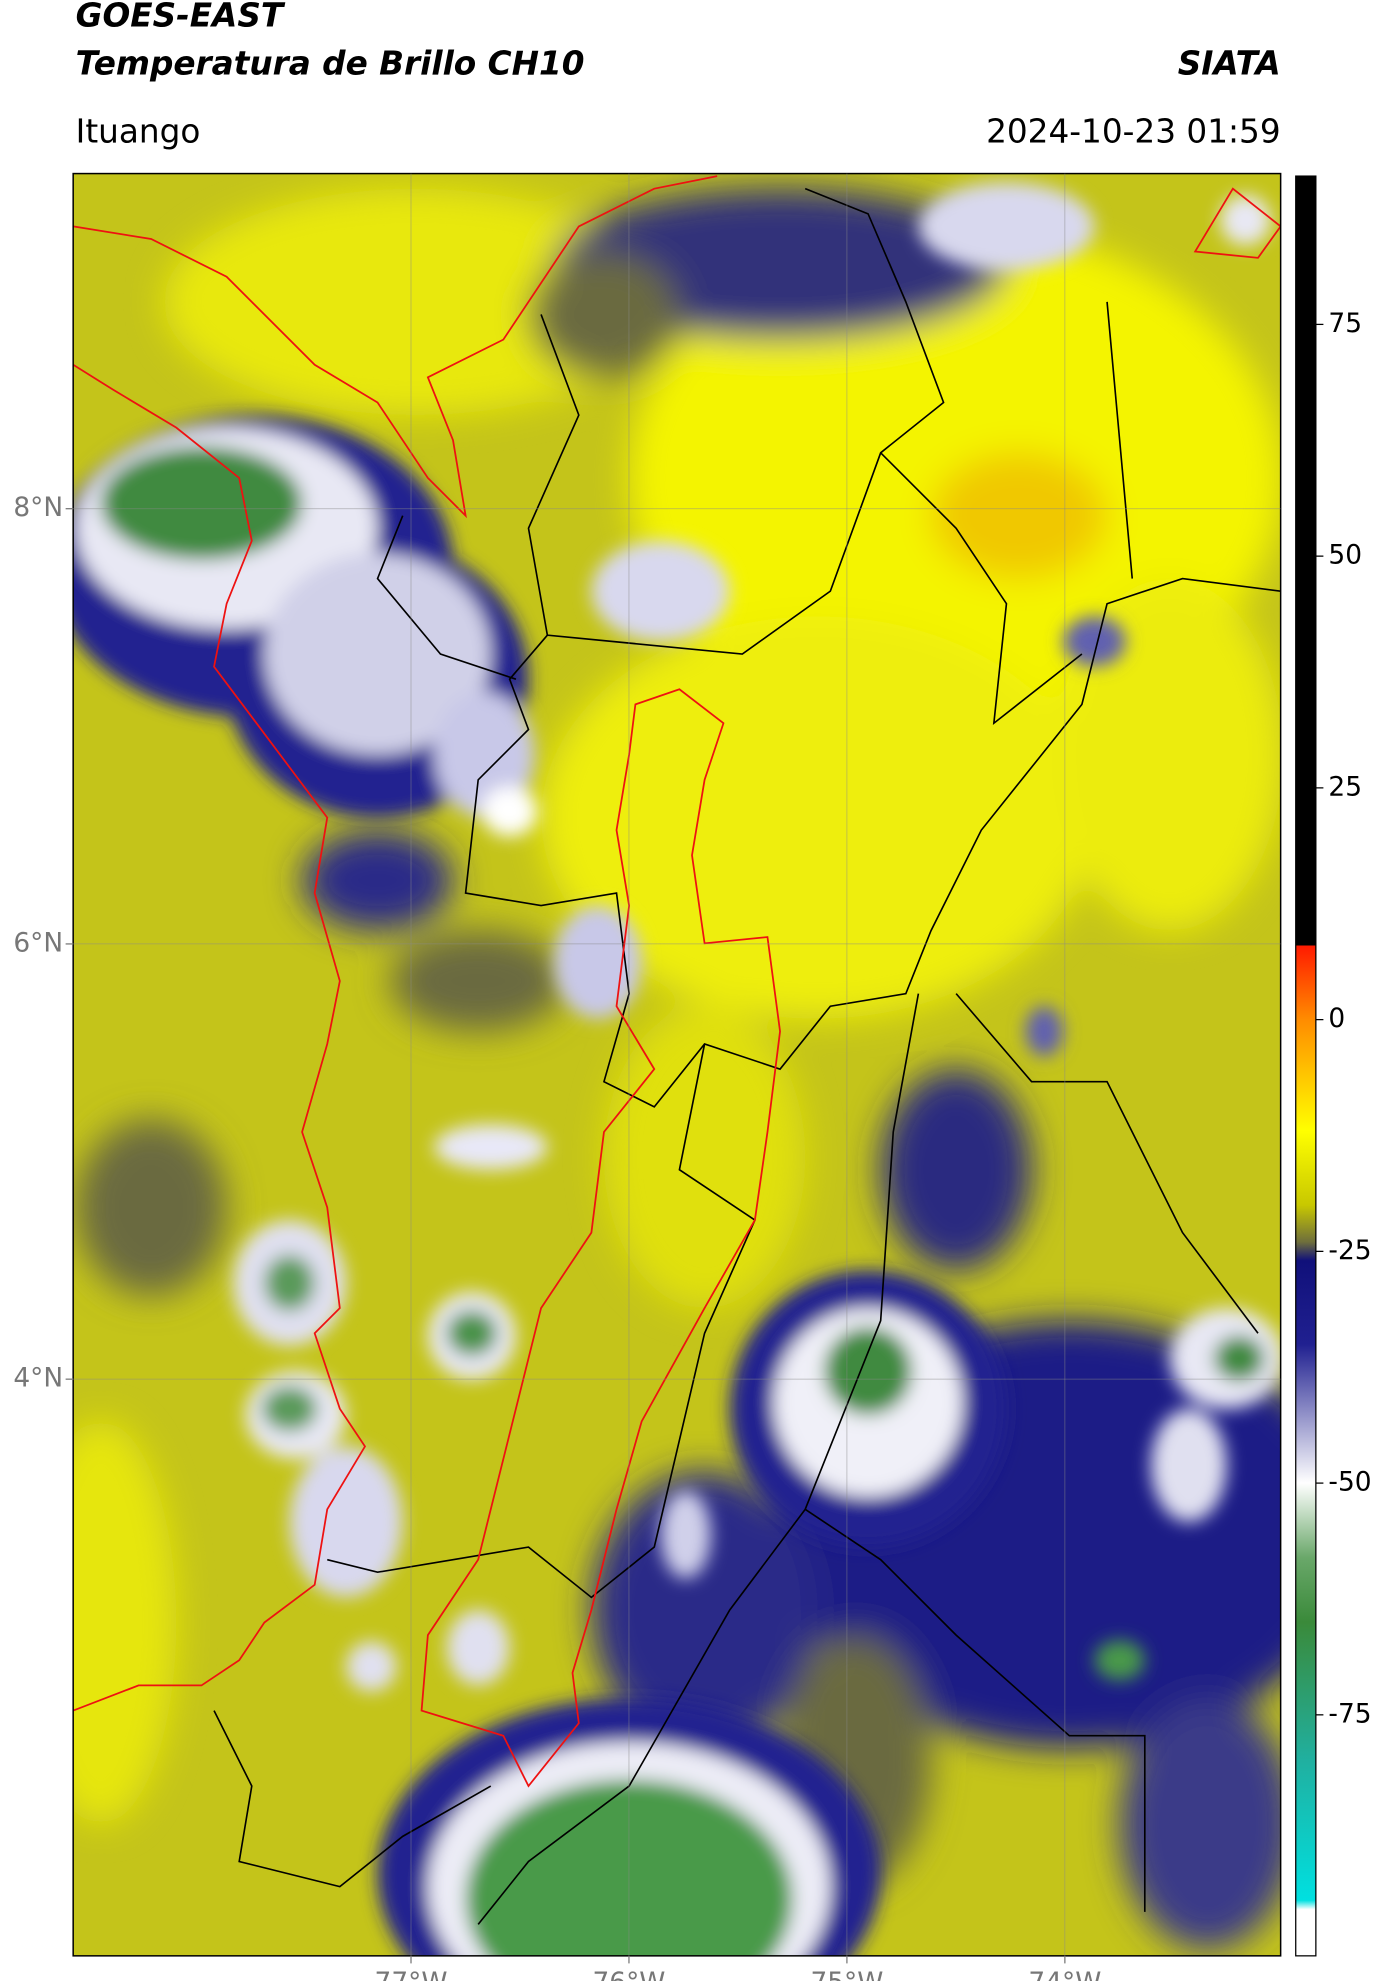  What do you see at coordinates (38, 1378) in the screenshot?
I see `y-tick-label: 4°N` at bounding box center [38, 1378].